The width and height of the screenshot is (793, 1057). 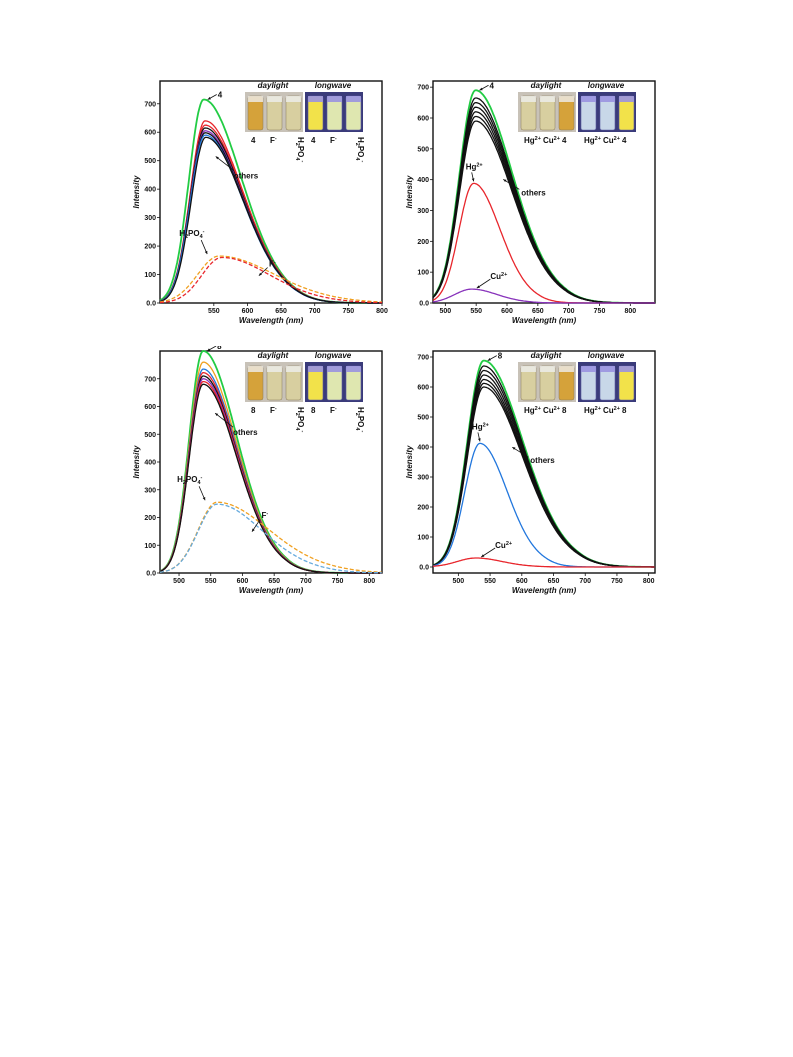 I want to click on daylight-vial-label: H2PO4-, so click(x=299, y=419).